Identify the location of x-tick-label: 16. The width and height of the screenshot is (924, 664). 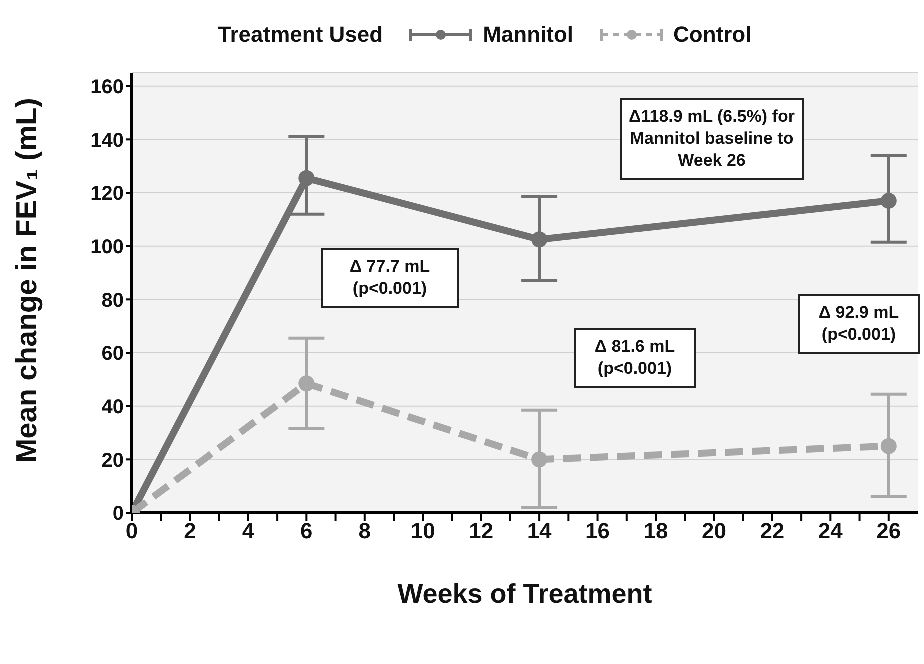
(598, 531).